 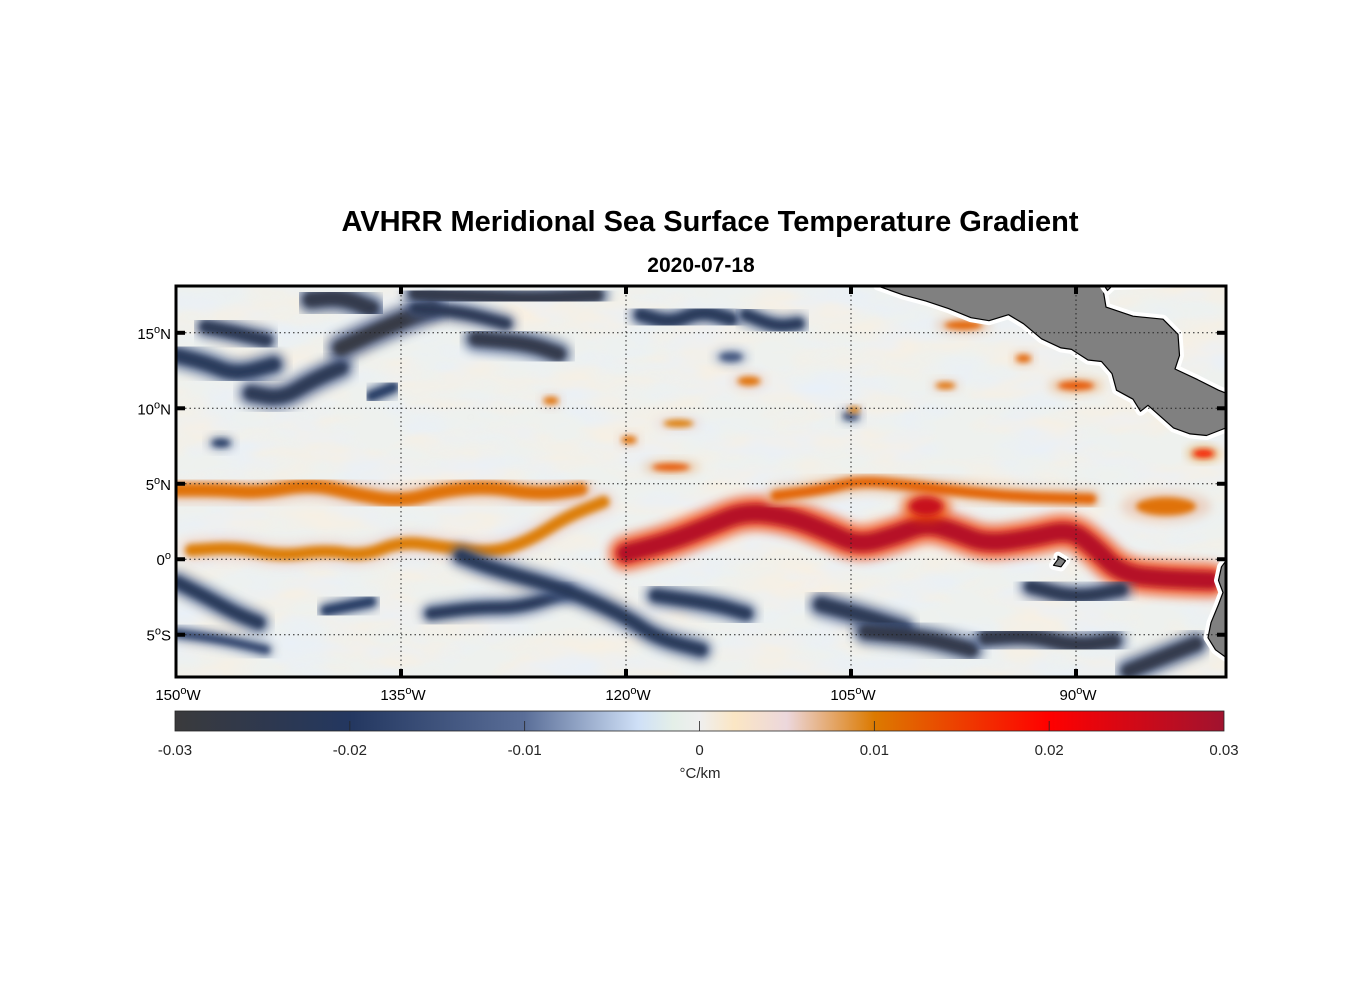 I want to click on x-tick-label: 105oW, so click(x=853, y=694).